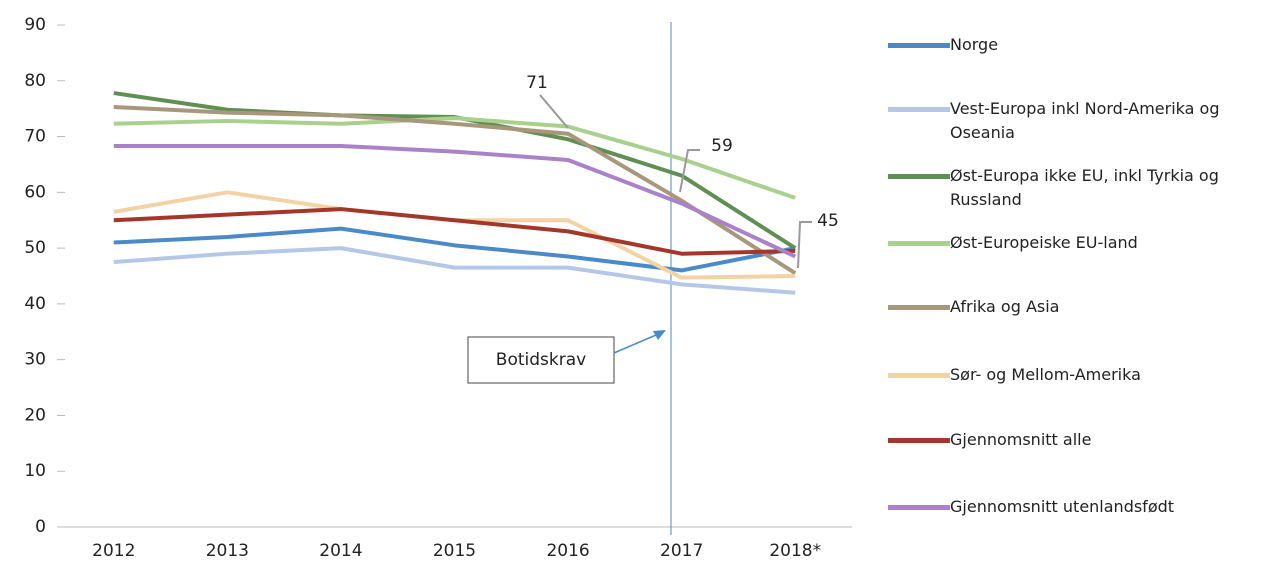  What do you see at coordinates (35, 137) in the screenshot?
I see `y-tick-label: 70` at bounding box center [35, 137].